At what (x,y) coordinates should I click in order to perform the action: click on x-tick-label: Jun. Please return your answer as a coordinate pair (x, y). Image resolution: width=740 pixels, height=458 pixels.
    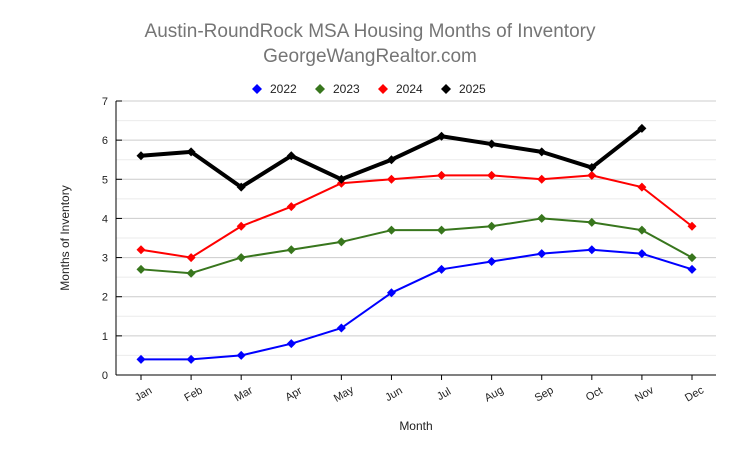
    Looking at the image, I should click on (393, 394).